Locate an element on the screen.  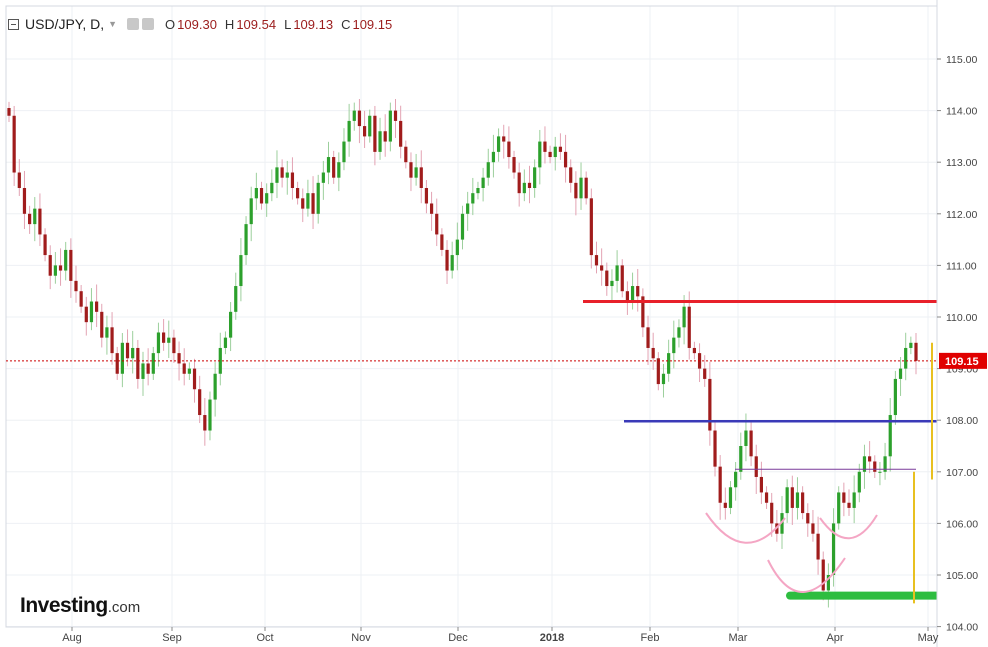
settings-icon is located at coordinates (133, 24).